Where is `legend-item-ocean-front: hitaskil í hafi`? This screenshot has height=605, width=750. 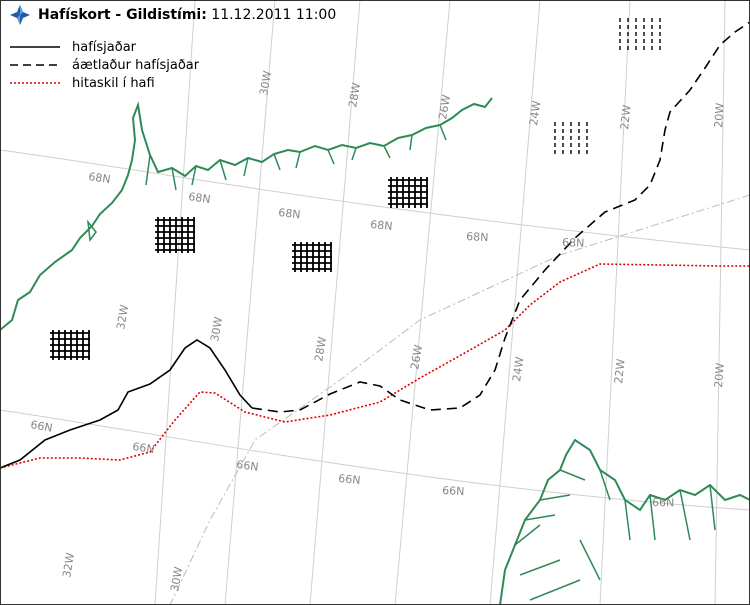
legend-item-ocean-front: hitaskil í hafi is located at coordinates (103, 83).